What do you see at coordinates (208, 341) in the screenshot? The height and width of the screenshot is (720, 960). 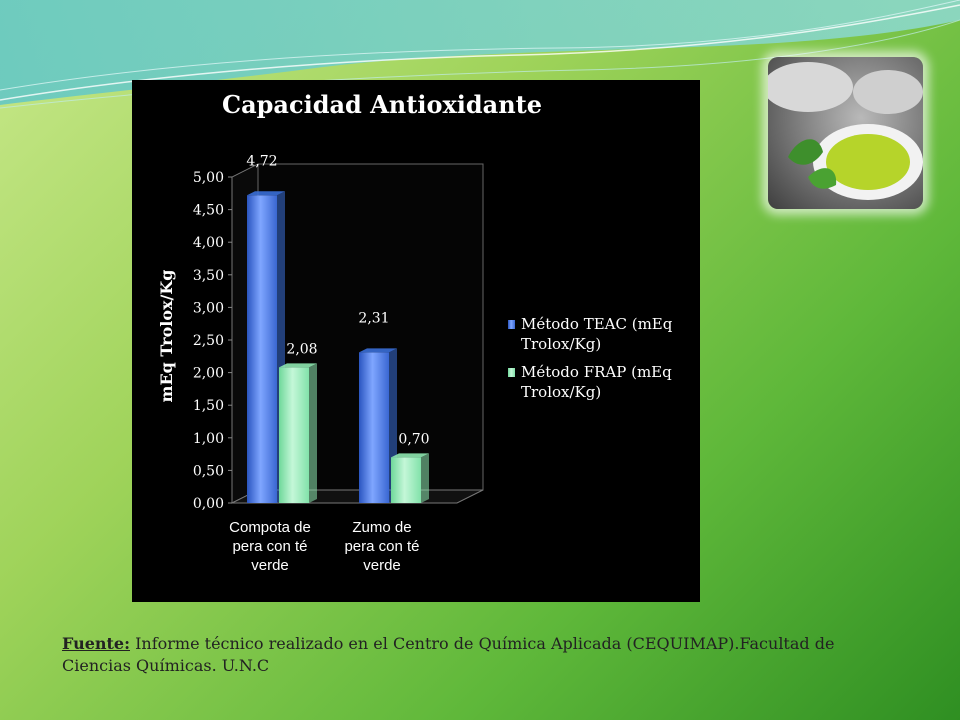 I see `y-tick-label: 2,50` at bounding box center [208, 341].